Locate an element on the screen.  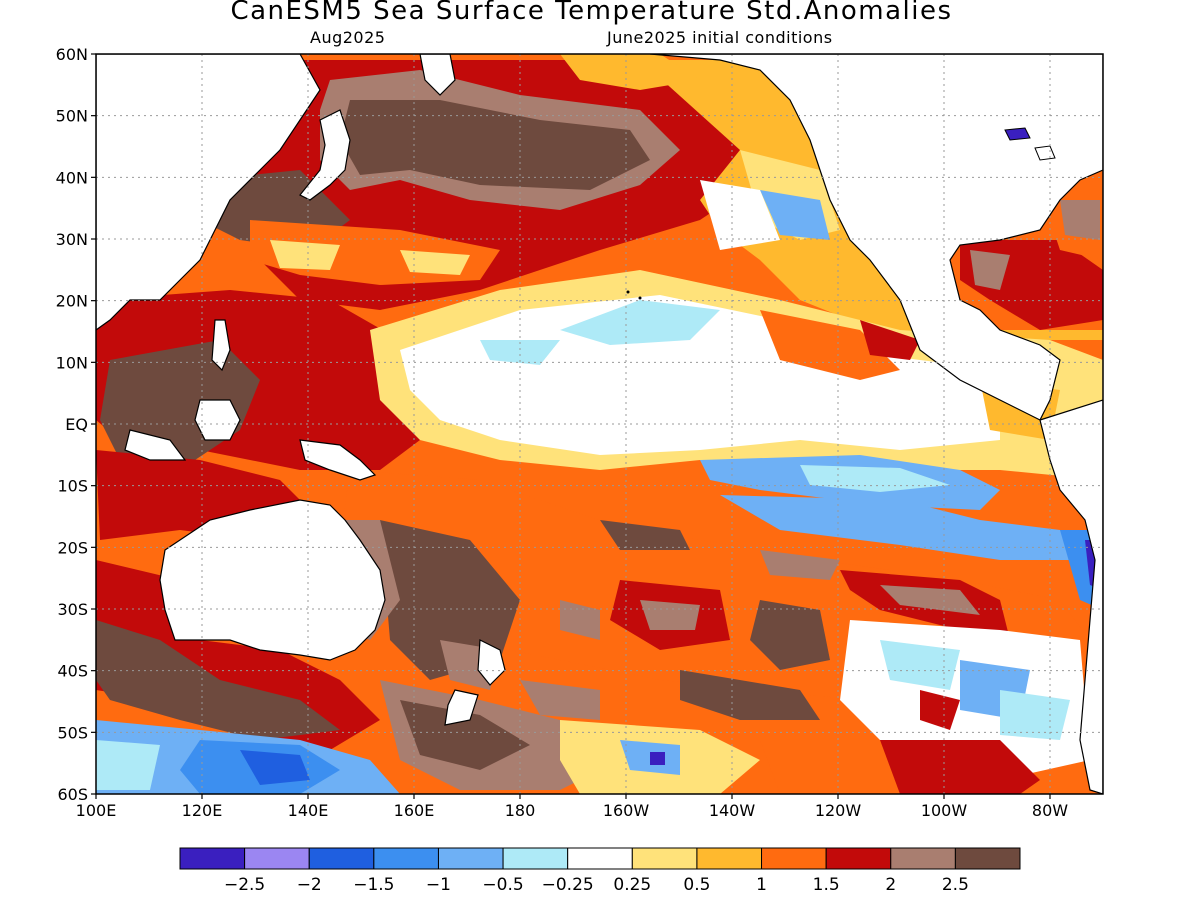
colorbar-label: 1 is located at coordinates (761, 885).